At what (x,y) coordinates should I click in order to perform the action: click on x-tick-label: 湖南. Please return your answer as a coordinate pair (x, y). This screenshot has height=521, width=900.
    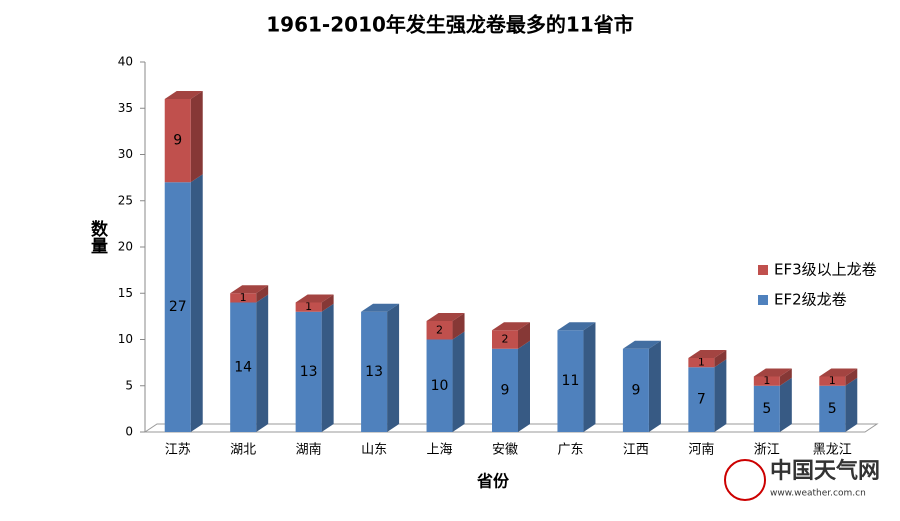
    Looking at the image, I should click on (309, 450).